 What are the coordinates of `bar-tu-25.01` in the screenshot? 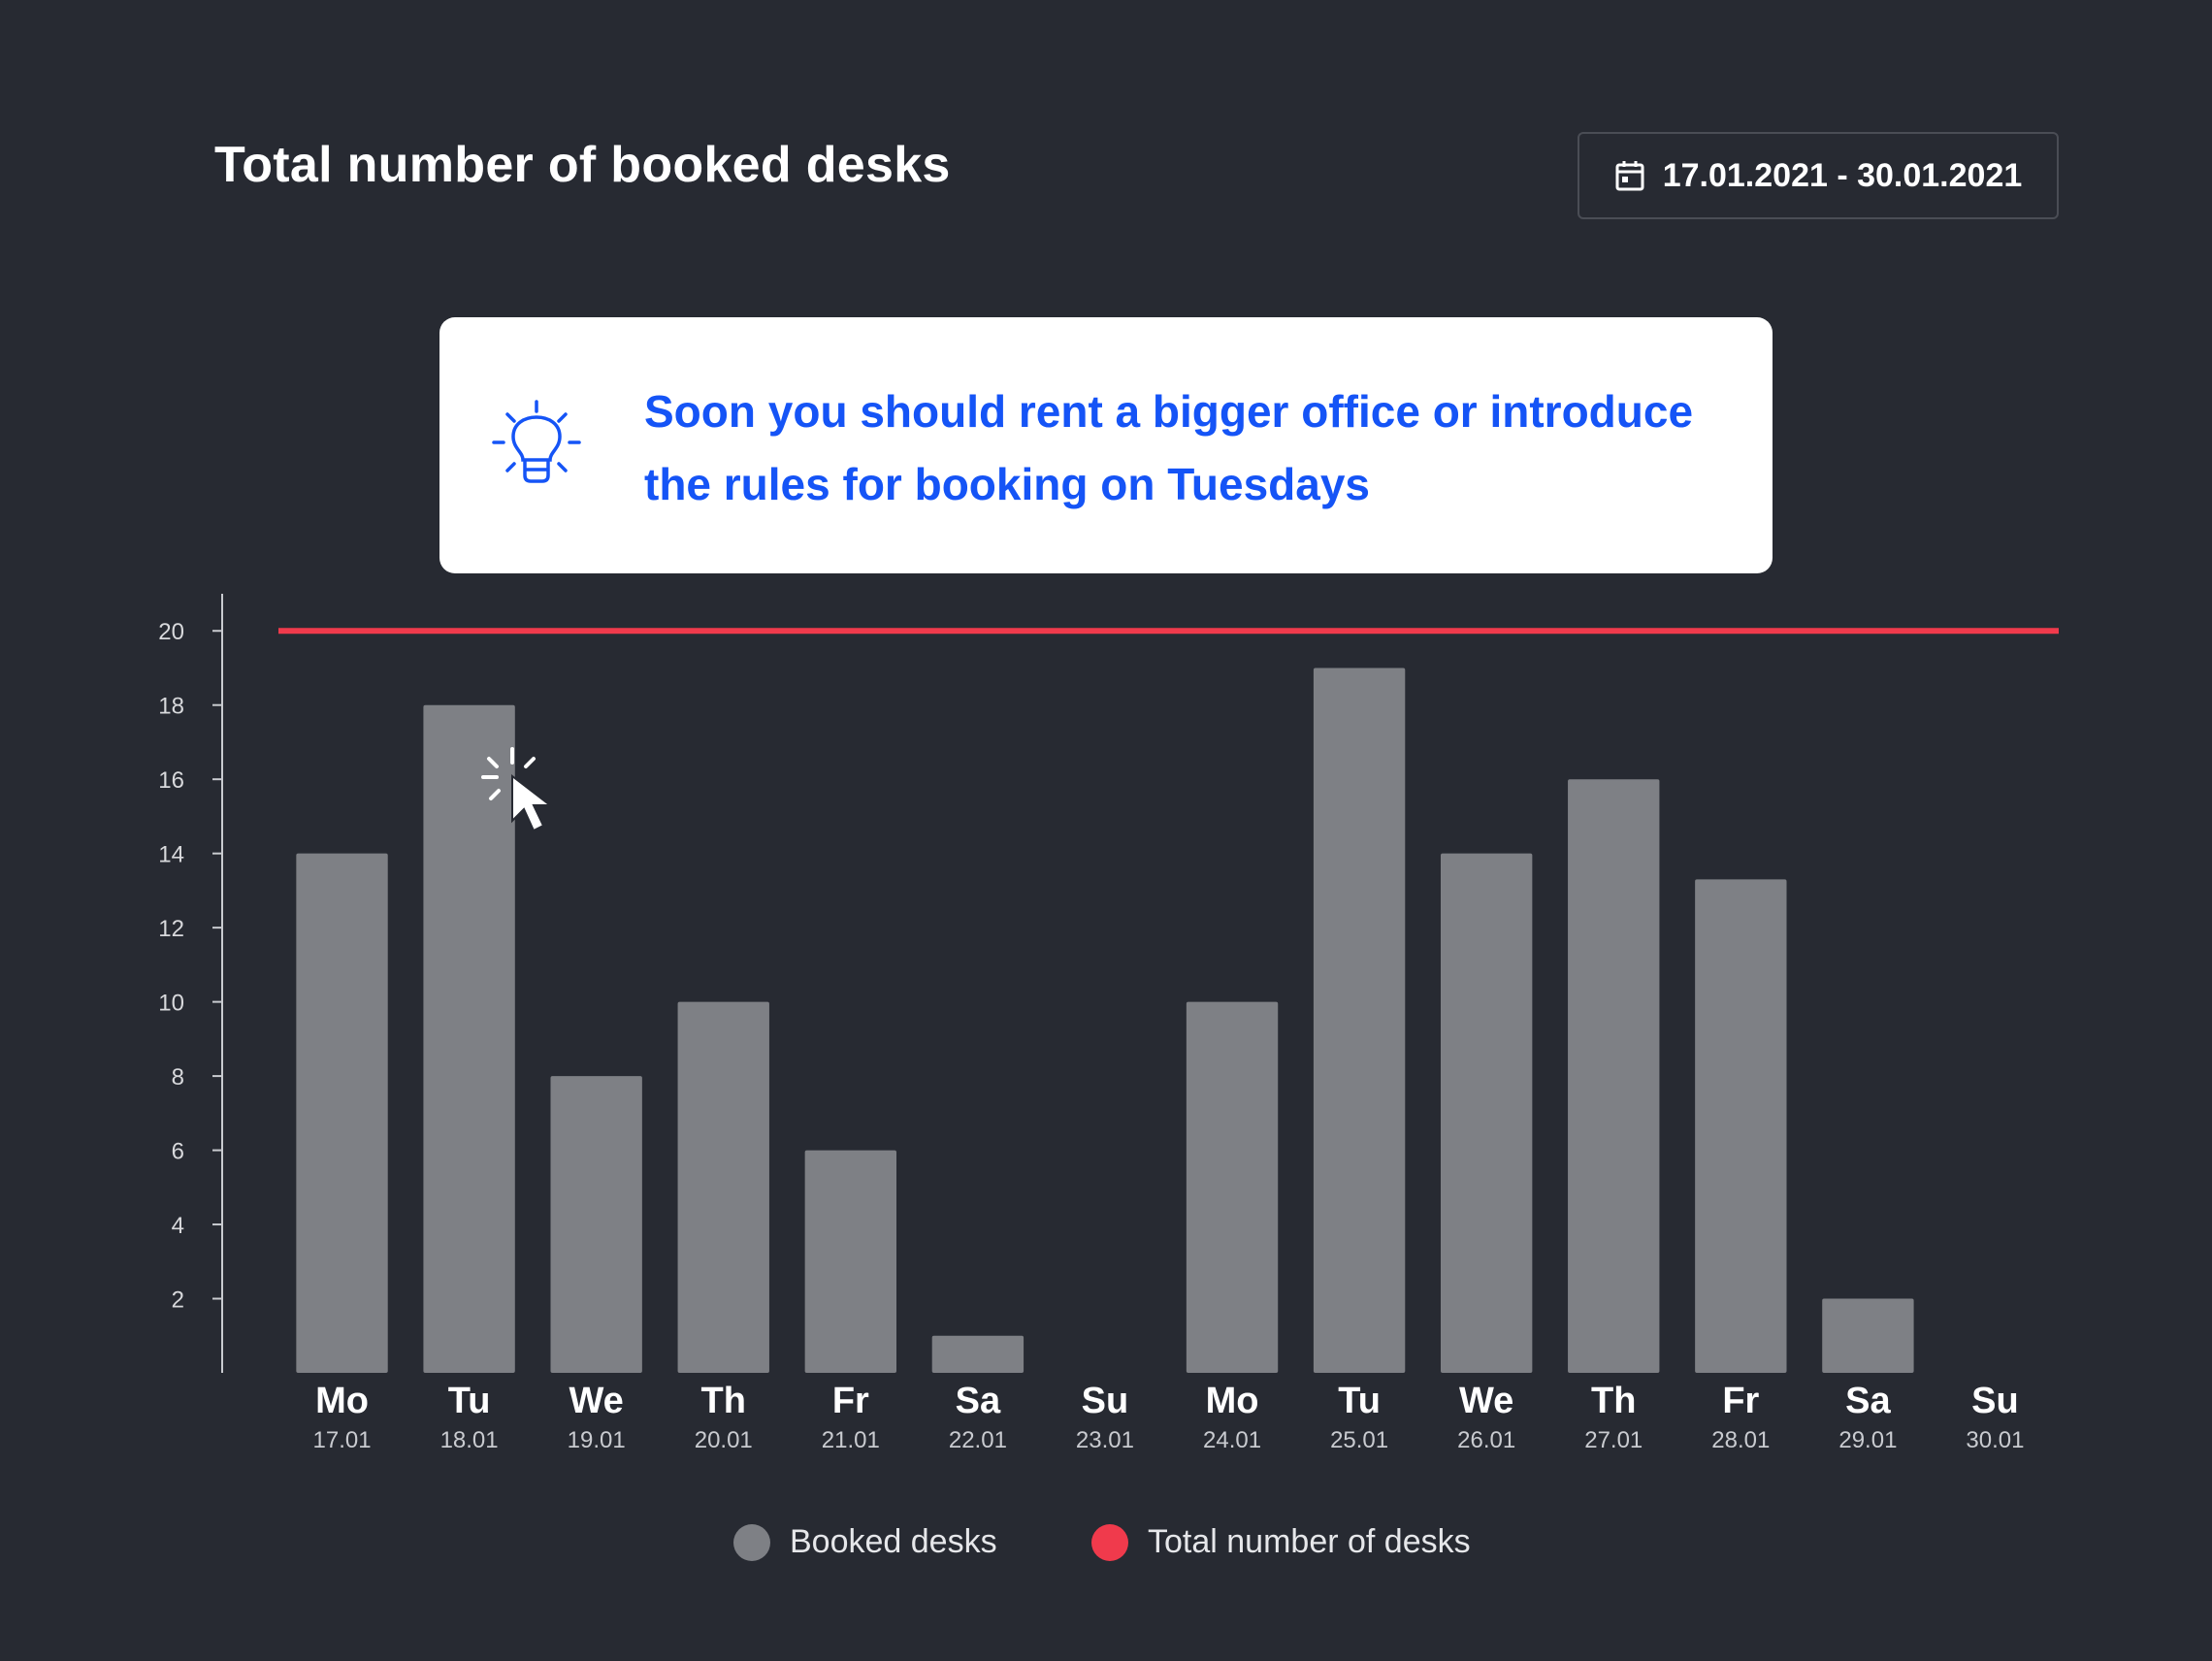 It's located at (1360, 1021).